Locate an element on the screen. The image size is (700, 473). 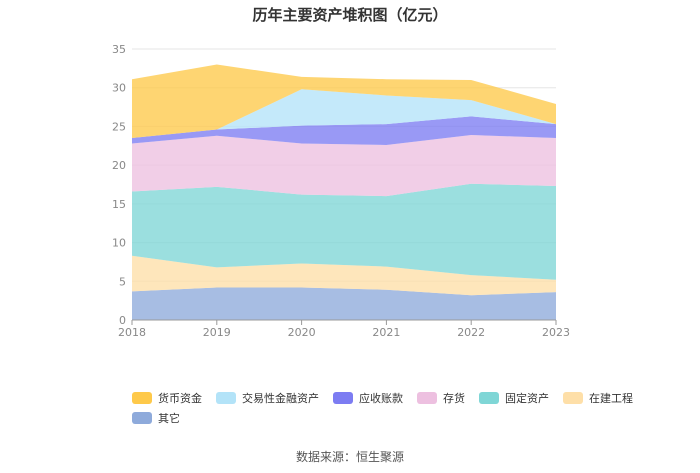
y-tick-label-30: 30 is located at coordinates (119, 88).